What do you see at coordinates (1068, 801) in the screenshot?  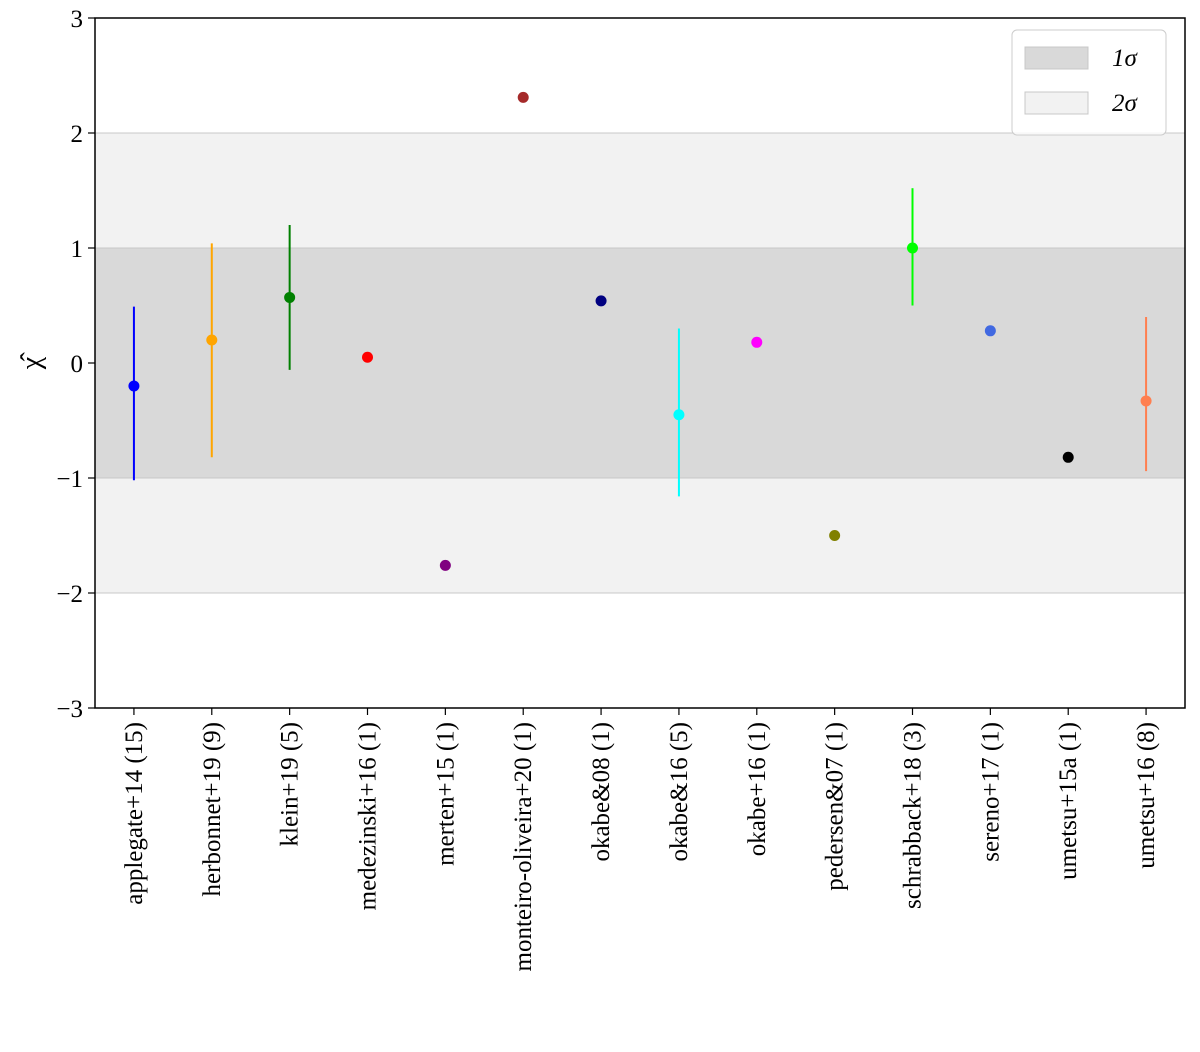 I see `x-tick-label: umetsu+15a (1)` at bounding box center [1068, 801].